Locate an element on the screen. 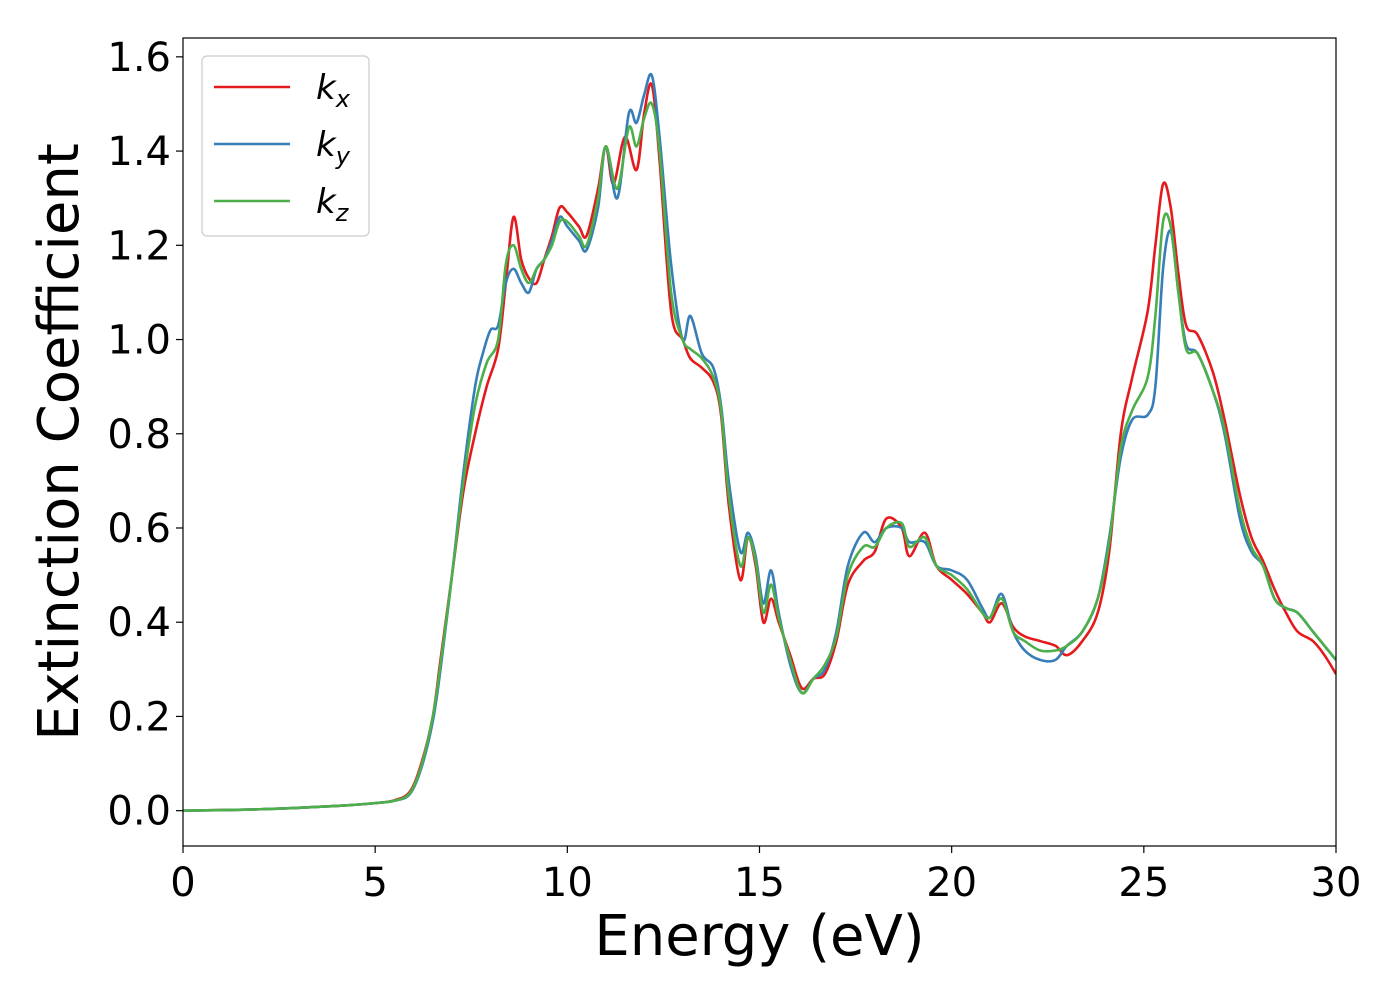 The height and width of the screenshot is (1000, 1400). y-tick-label: 0.2 is located at coordinates (139, 717).